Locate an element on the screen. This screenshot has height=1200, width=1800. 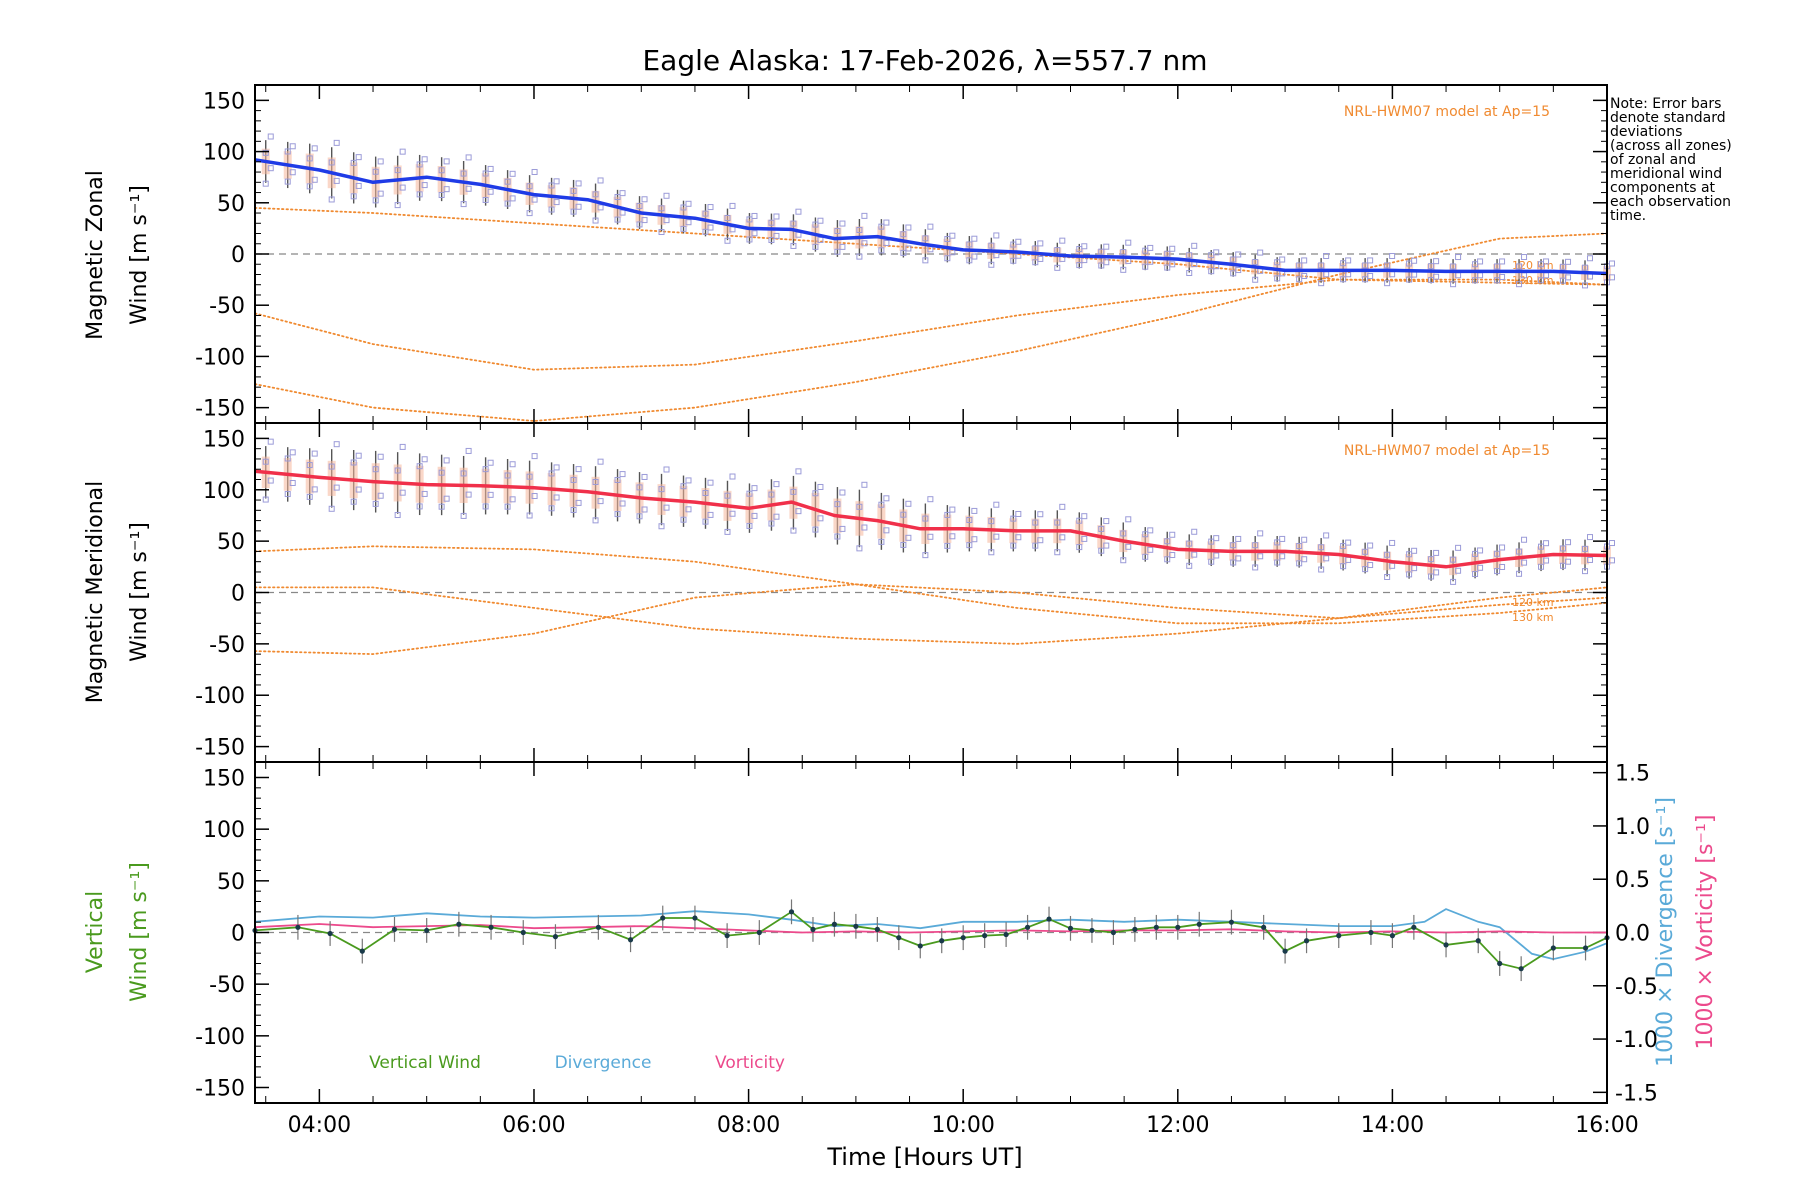
zonal-model-curve is located at coordinates (931, 324).